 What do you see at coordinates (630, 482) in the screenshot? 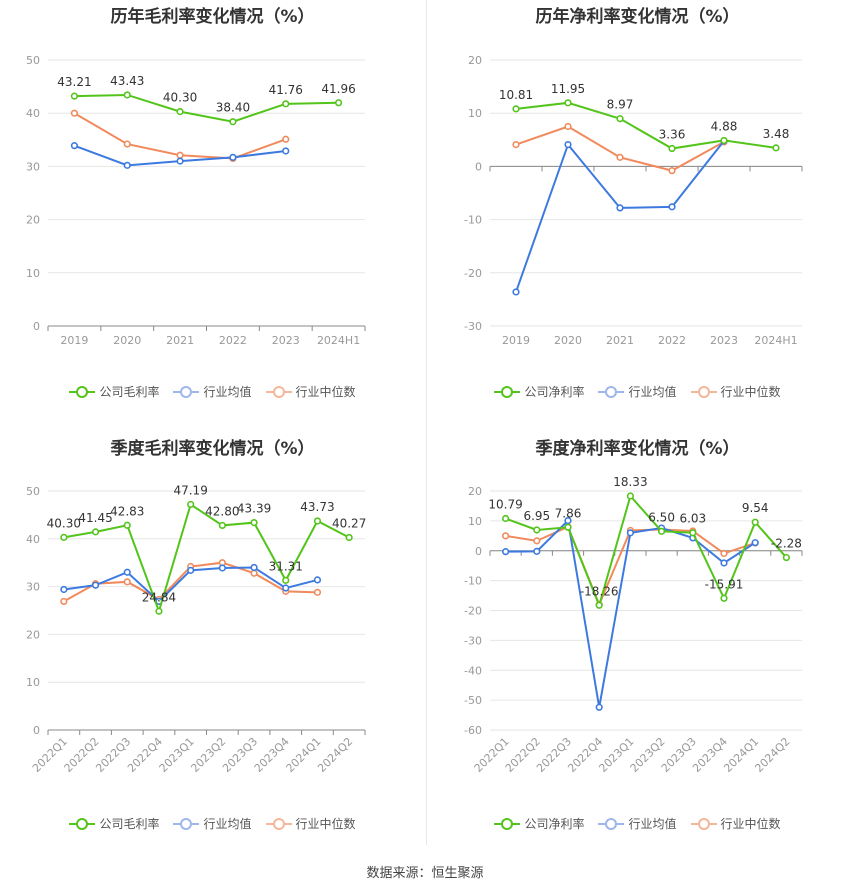
I see `data-label: 18.33` at bounding box center [630, 482].